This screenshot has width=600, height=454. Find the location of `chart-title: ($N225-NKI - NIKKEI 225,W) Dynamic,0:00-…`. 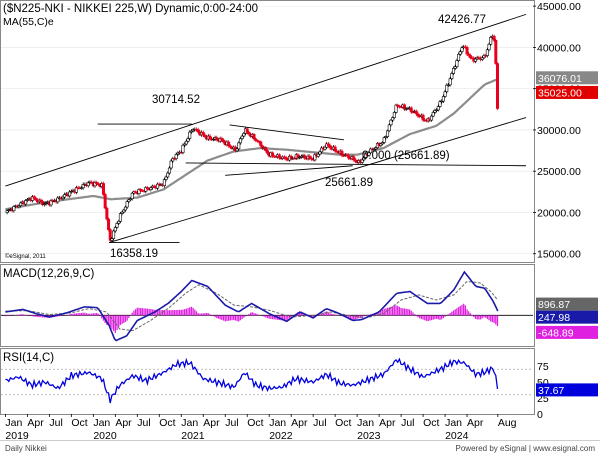

chart-title: ($N225-NKI - NIKKEI 225,W) Dynamic,0:00-… is located at coordinates (130, 9).